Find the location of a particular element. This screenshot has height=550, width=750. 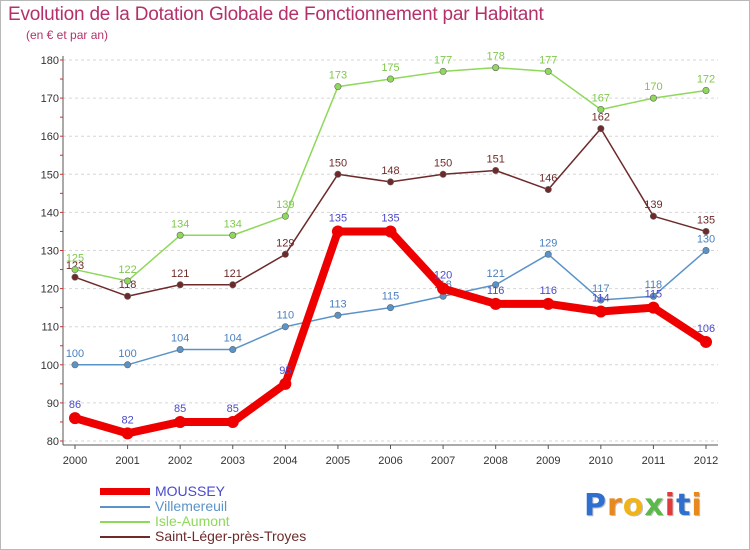

data-label: 150 is located at coordinates (338, 163).